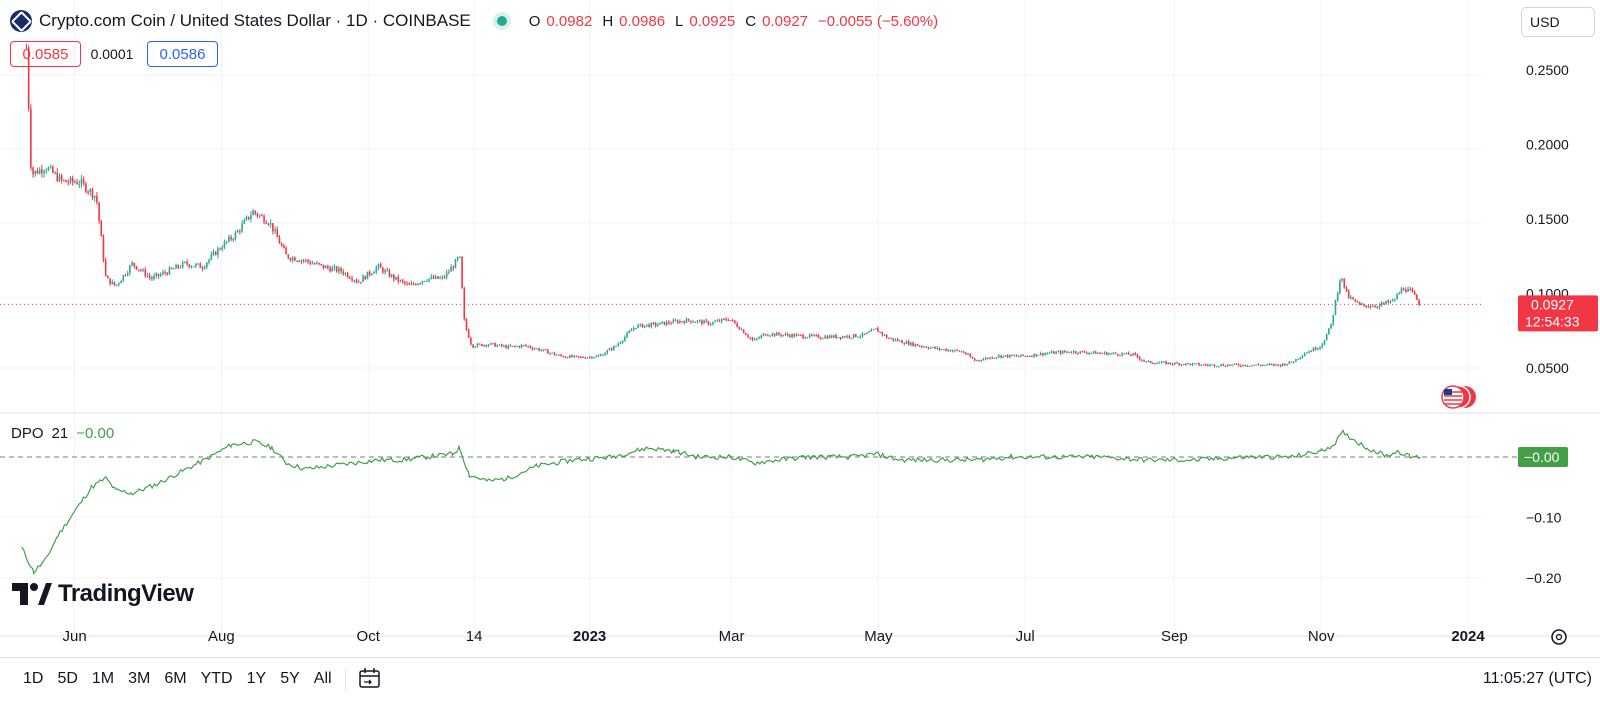 The image size is (1600, 702). Describe the element at coordinates (1558, 22) in the screenshot. I see `currency-selector: USD` at that location.